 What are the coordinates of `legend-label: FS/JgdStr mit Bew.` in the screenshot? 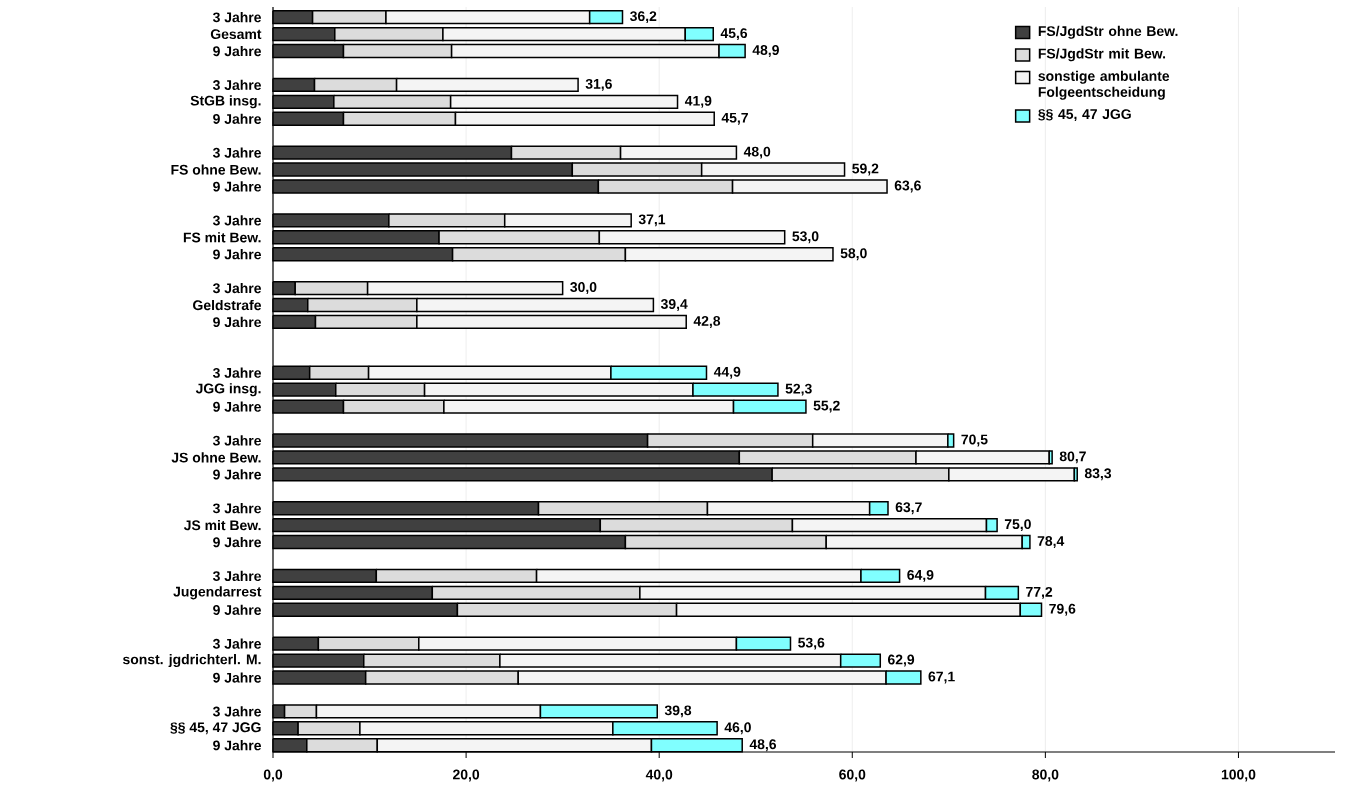 It's located at (1102, 55).